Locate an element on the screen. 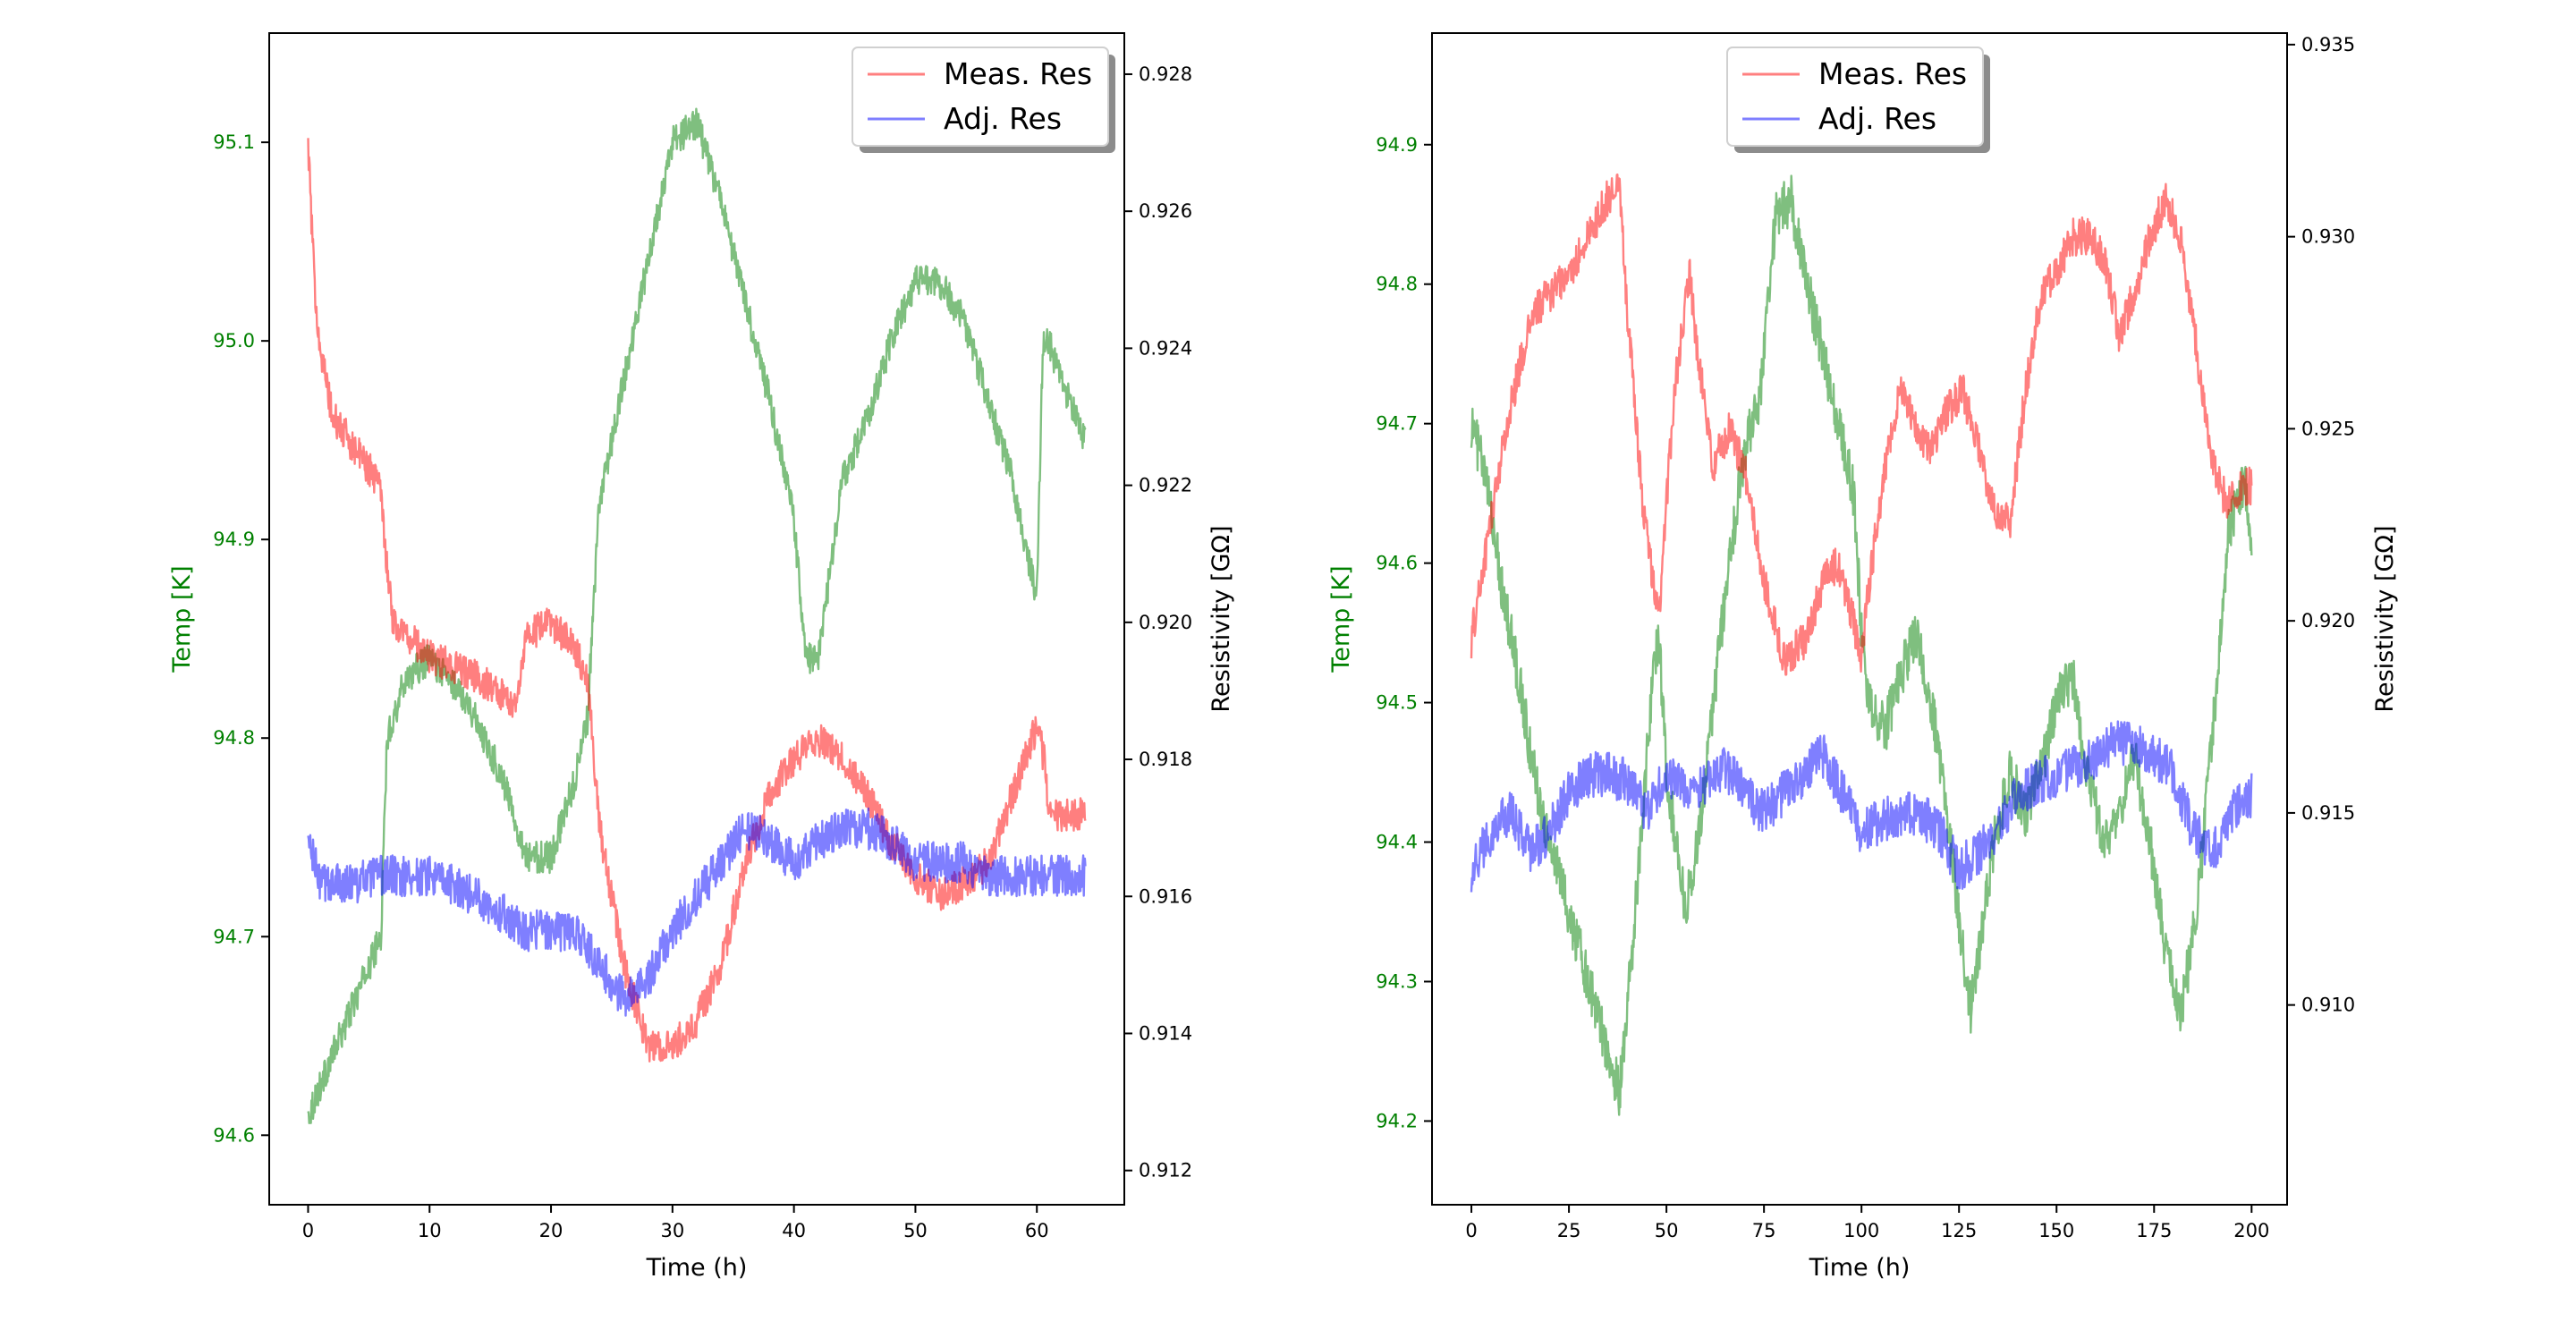 This screenshot has width=2576, height=1338. left-legend: Meas. Res Adj. Res is located at coordinates (983, 100).